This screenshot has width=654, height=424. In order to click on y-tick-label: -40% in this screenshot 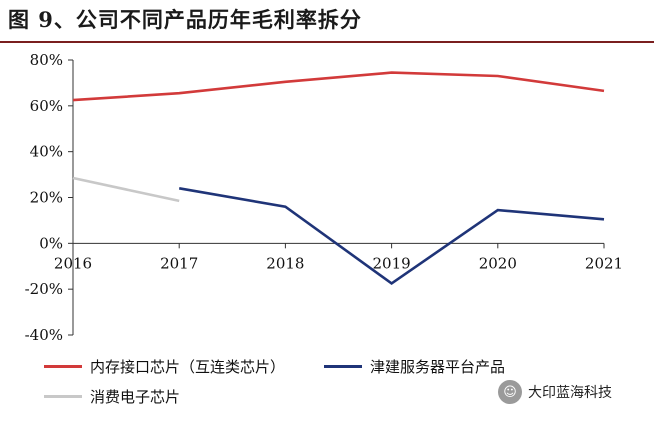, I will do `click(44, 335)`.